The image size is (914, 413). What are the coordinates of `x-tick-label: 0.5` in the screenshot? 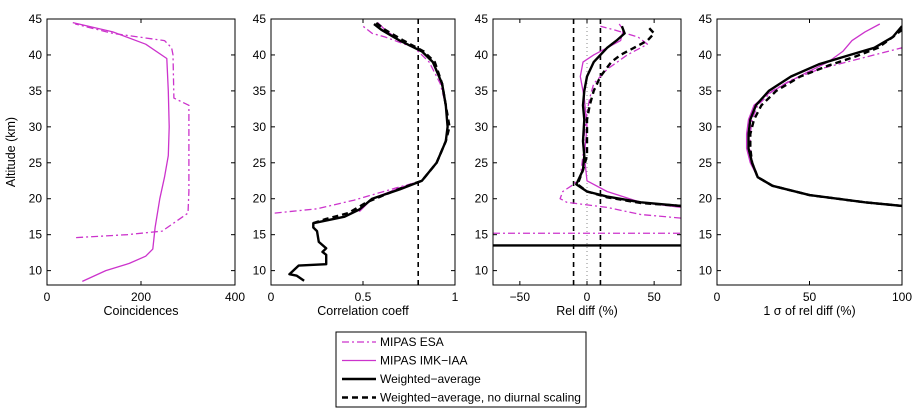 It's located at (363, 297).